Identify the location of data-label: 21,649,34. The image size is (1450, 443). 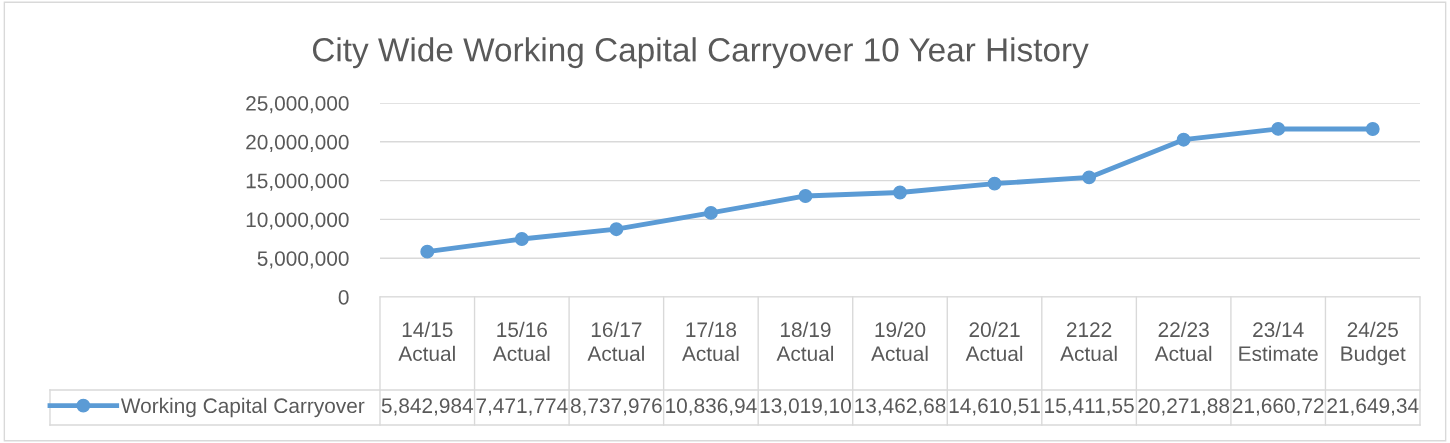
(1373, 407).